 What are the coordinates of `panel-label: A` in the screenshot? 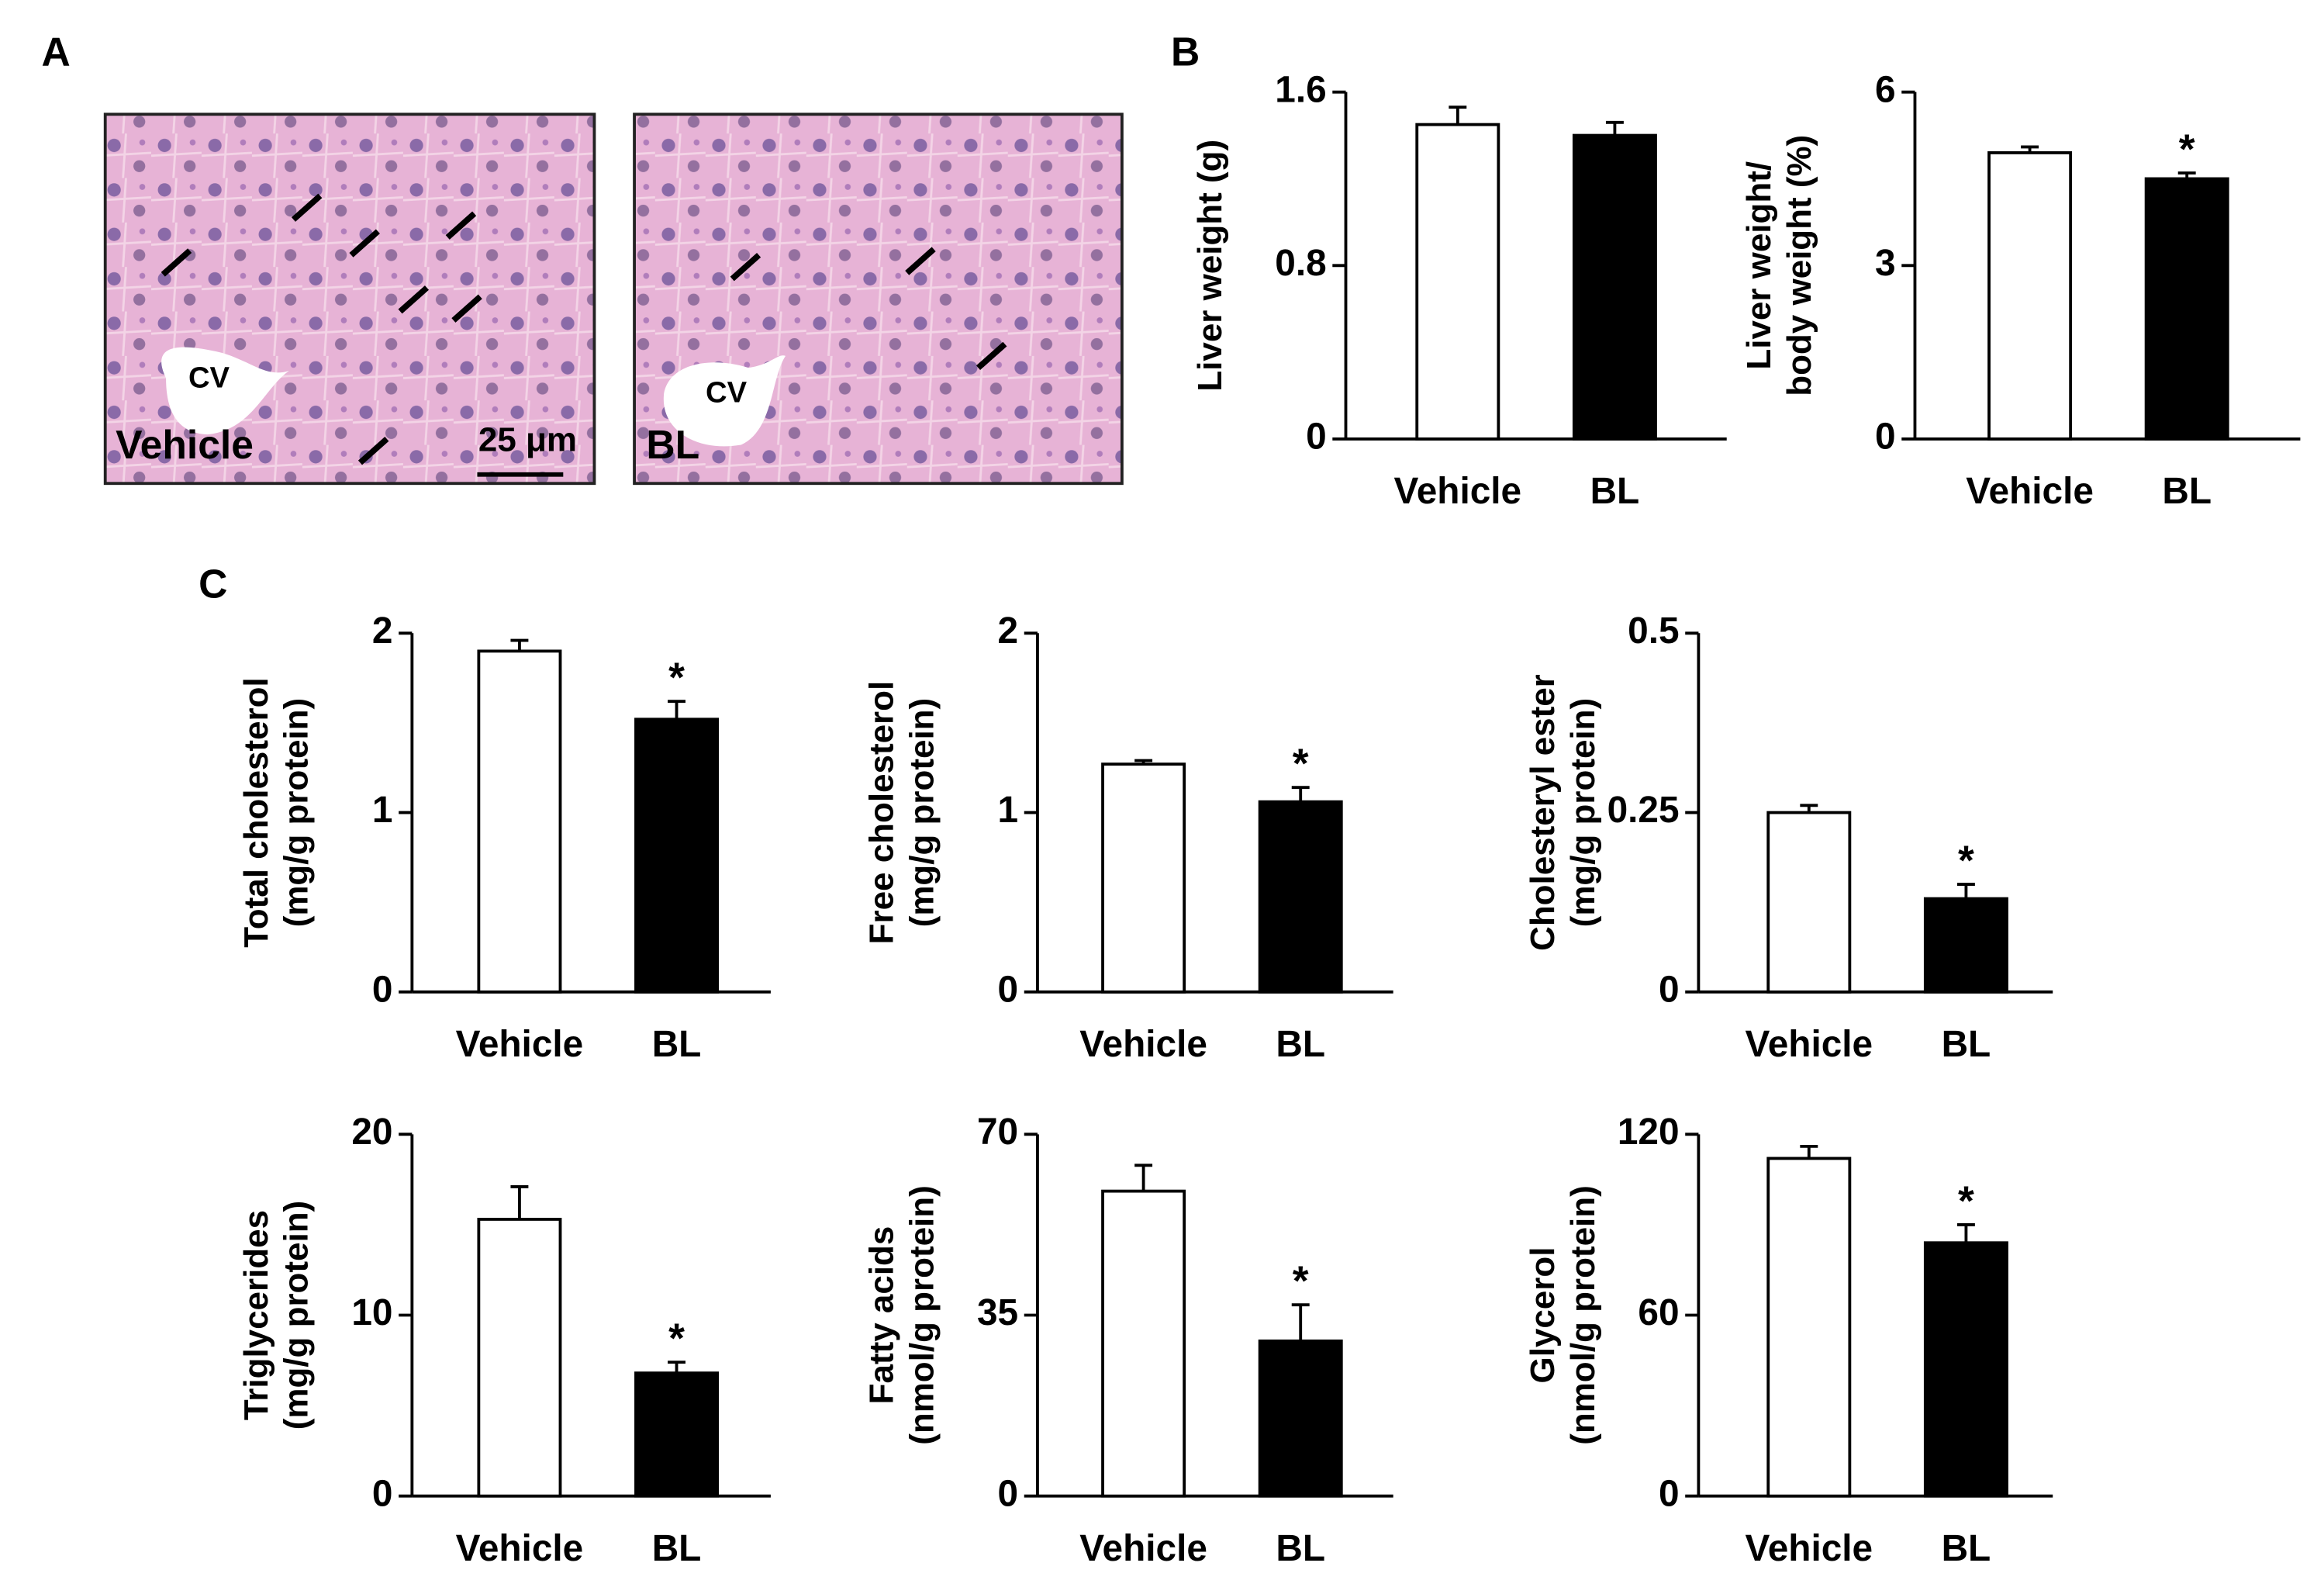 It's located at (56, 51).